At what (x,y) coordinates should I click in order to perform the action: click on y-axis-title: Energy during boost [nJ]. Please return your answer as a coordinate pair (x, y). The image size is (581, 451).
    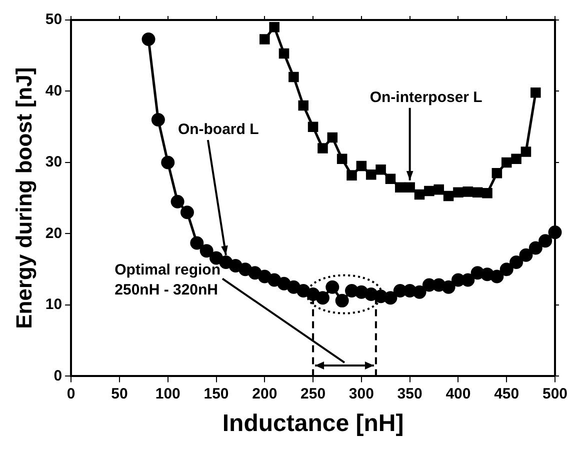
    Looking at the image, I should click on (23, 198).